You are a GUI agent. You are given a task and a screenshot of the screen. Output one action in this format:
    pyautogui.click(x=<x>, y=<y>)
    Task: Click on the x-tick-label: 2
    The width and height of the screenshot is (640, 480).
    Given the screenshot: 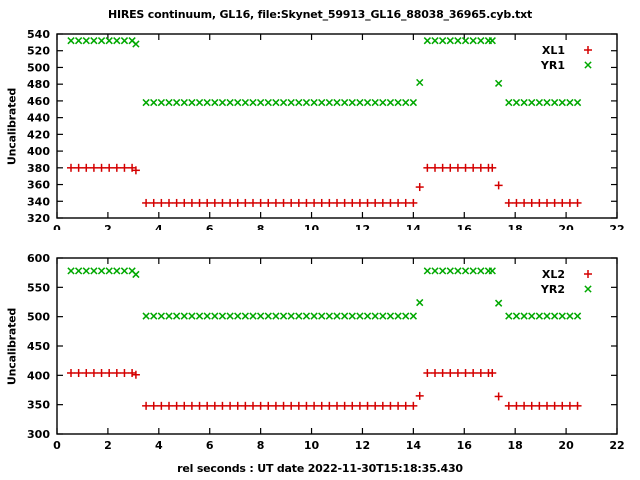 What is the action you would take?
    pyautogui.click(x=108, y=445)
    